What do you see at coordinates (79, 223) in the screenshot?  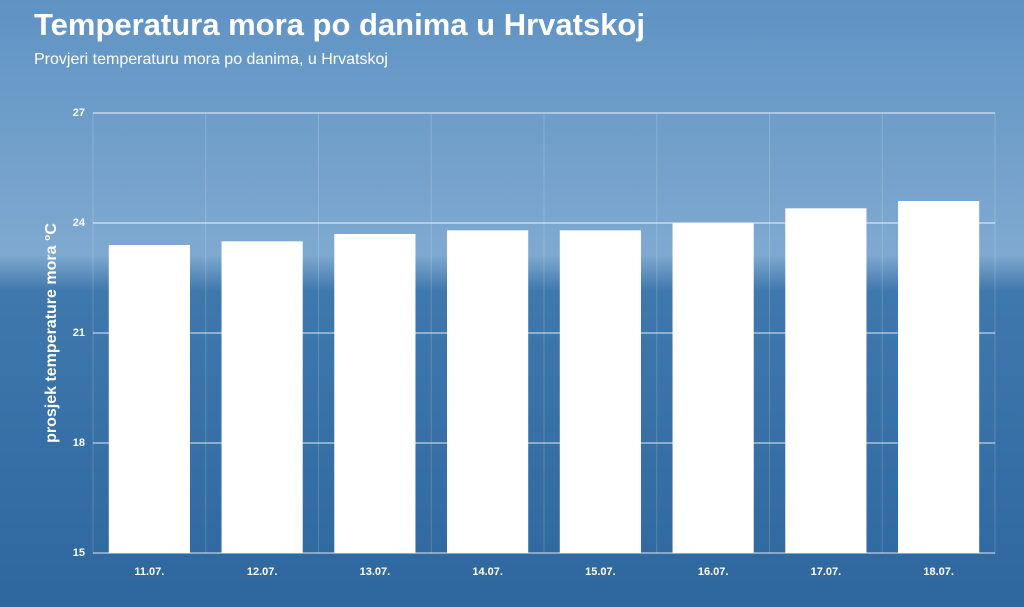 I see `y-tick-label: 24` at bounding box center [79, 223].